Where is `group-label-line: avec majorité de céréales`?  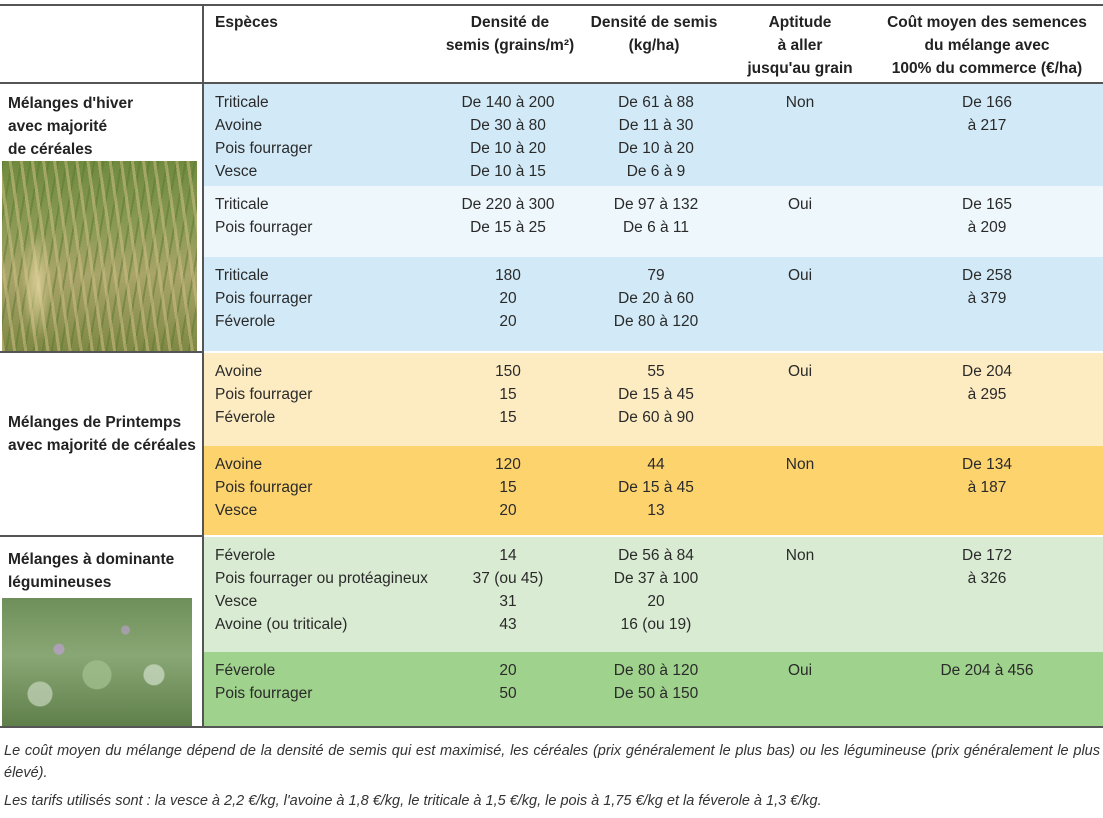
group-label-line: avec majorité de céréales is located at coordinates (102, 445).